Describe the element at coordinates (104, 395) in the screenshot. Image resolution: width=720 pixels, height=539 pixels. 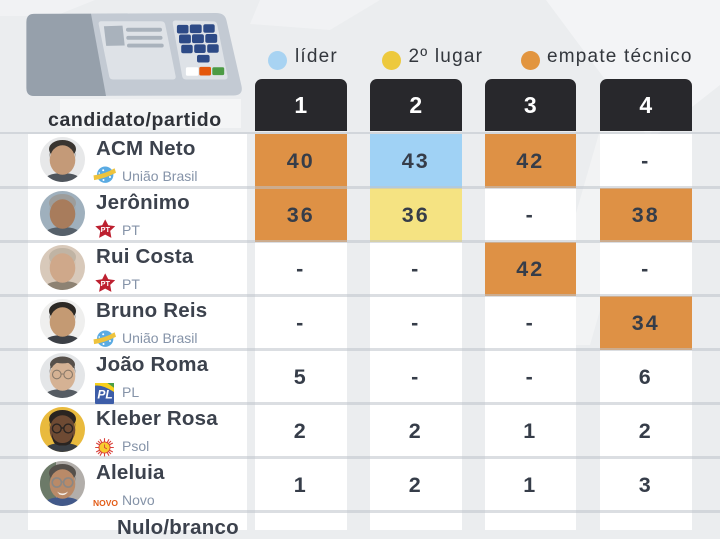
I see `svg-text: PL` at that location.